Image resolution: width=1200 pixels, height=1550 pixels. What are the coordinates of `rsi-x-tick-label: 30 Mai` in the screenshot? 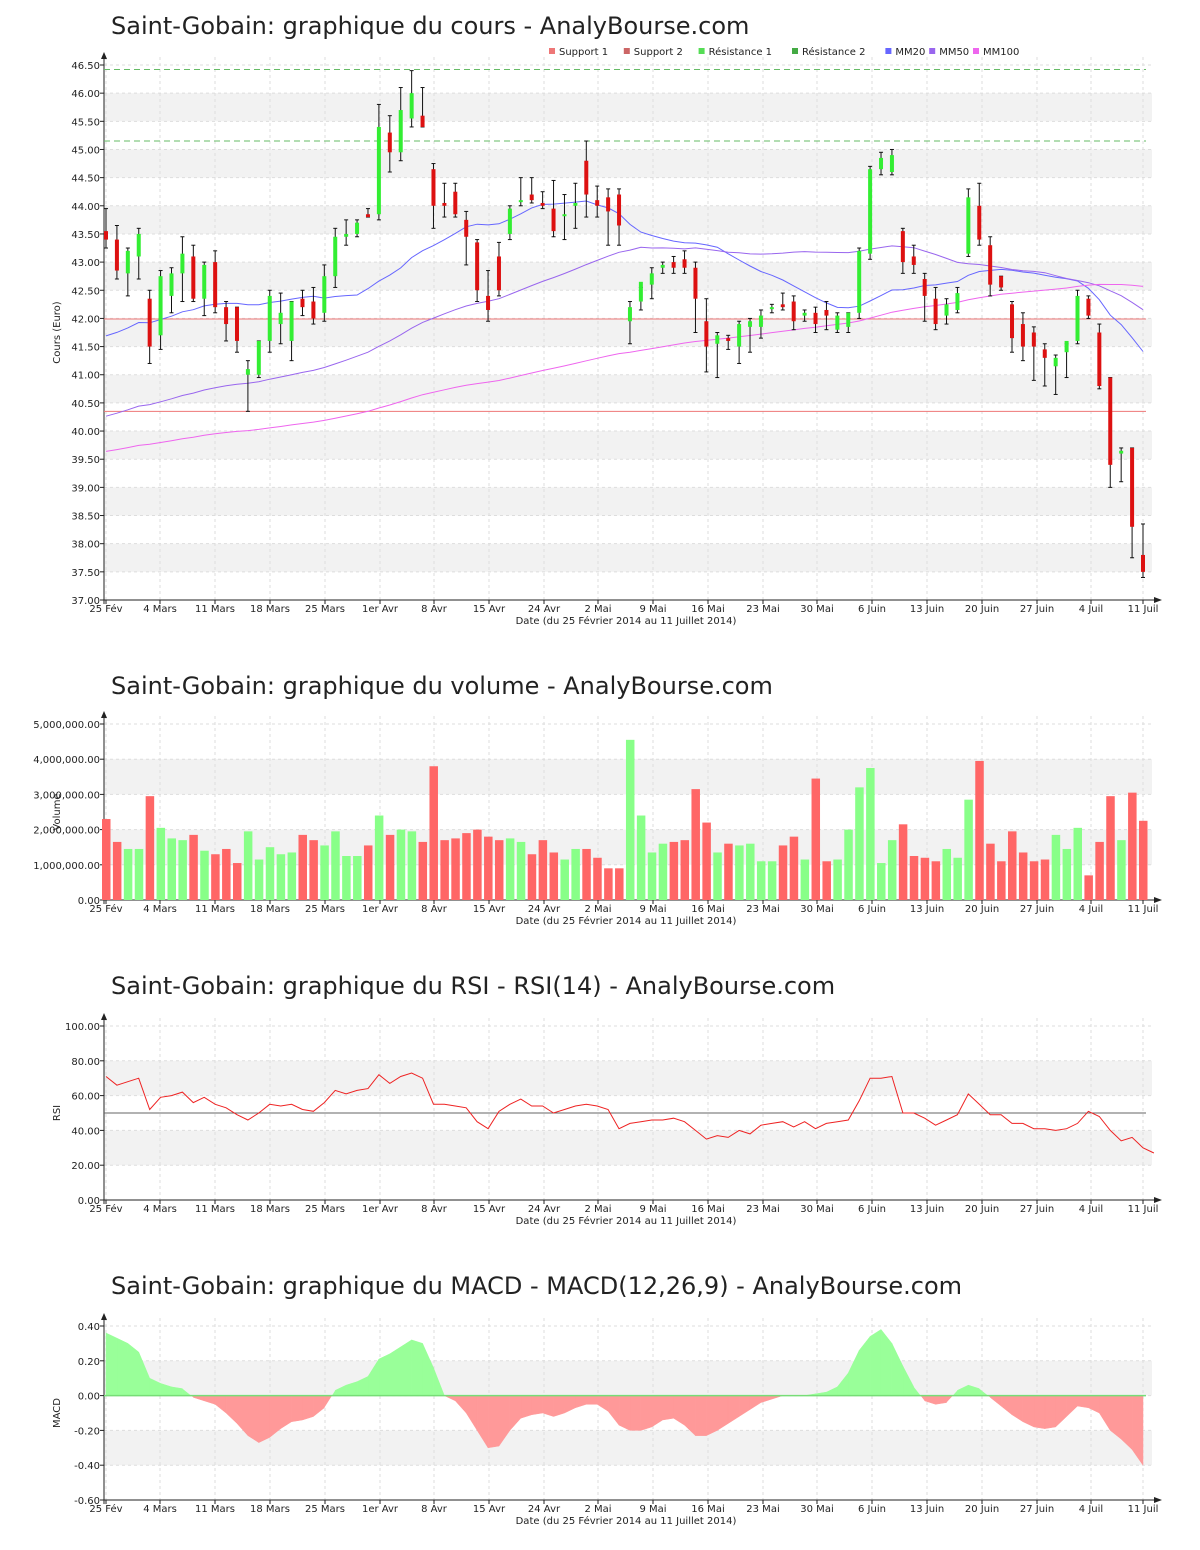 It's located at (816, 1209).